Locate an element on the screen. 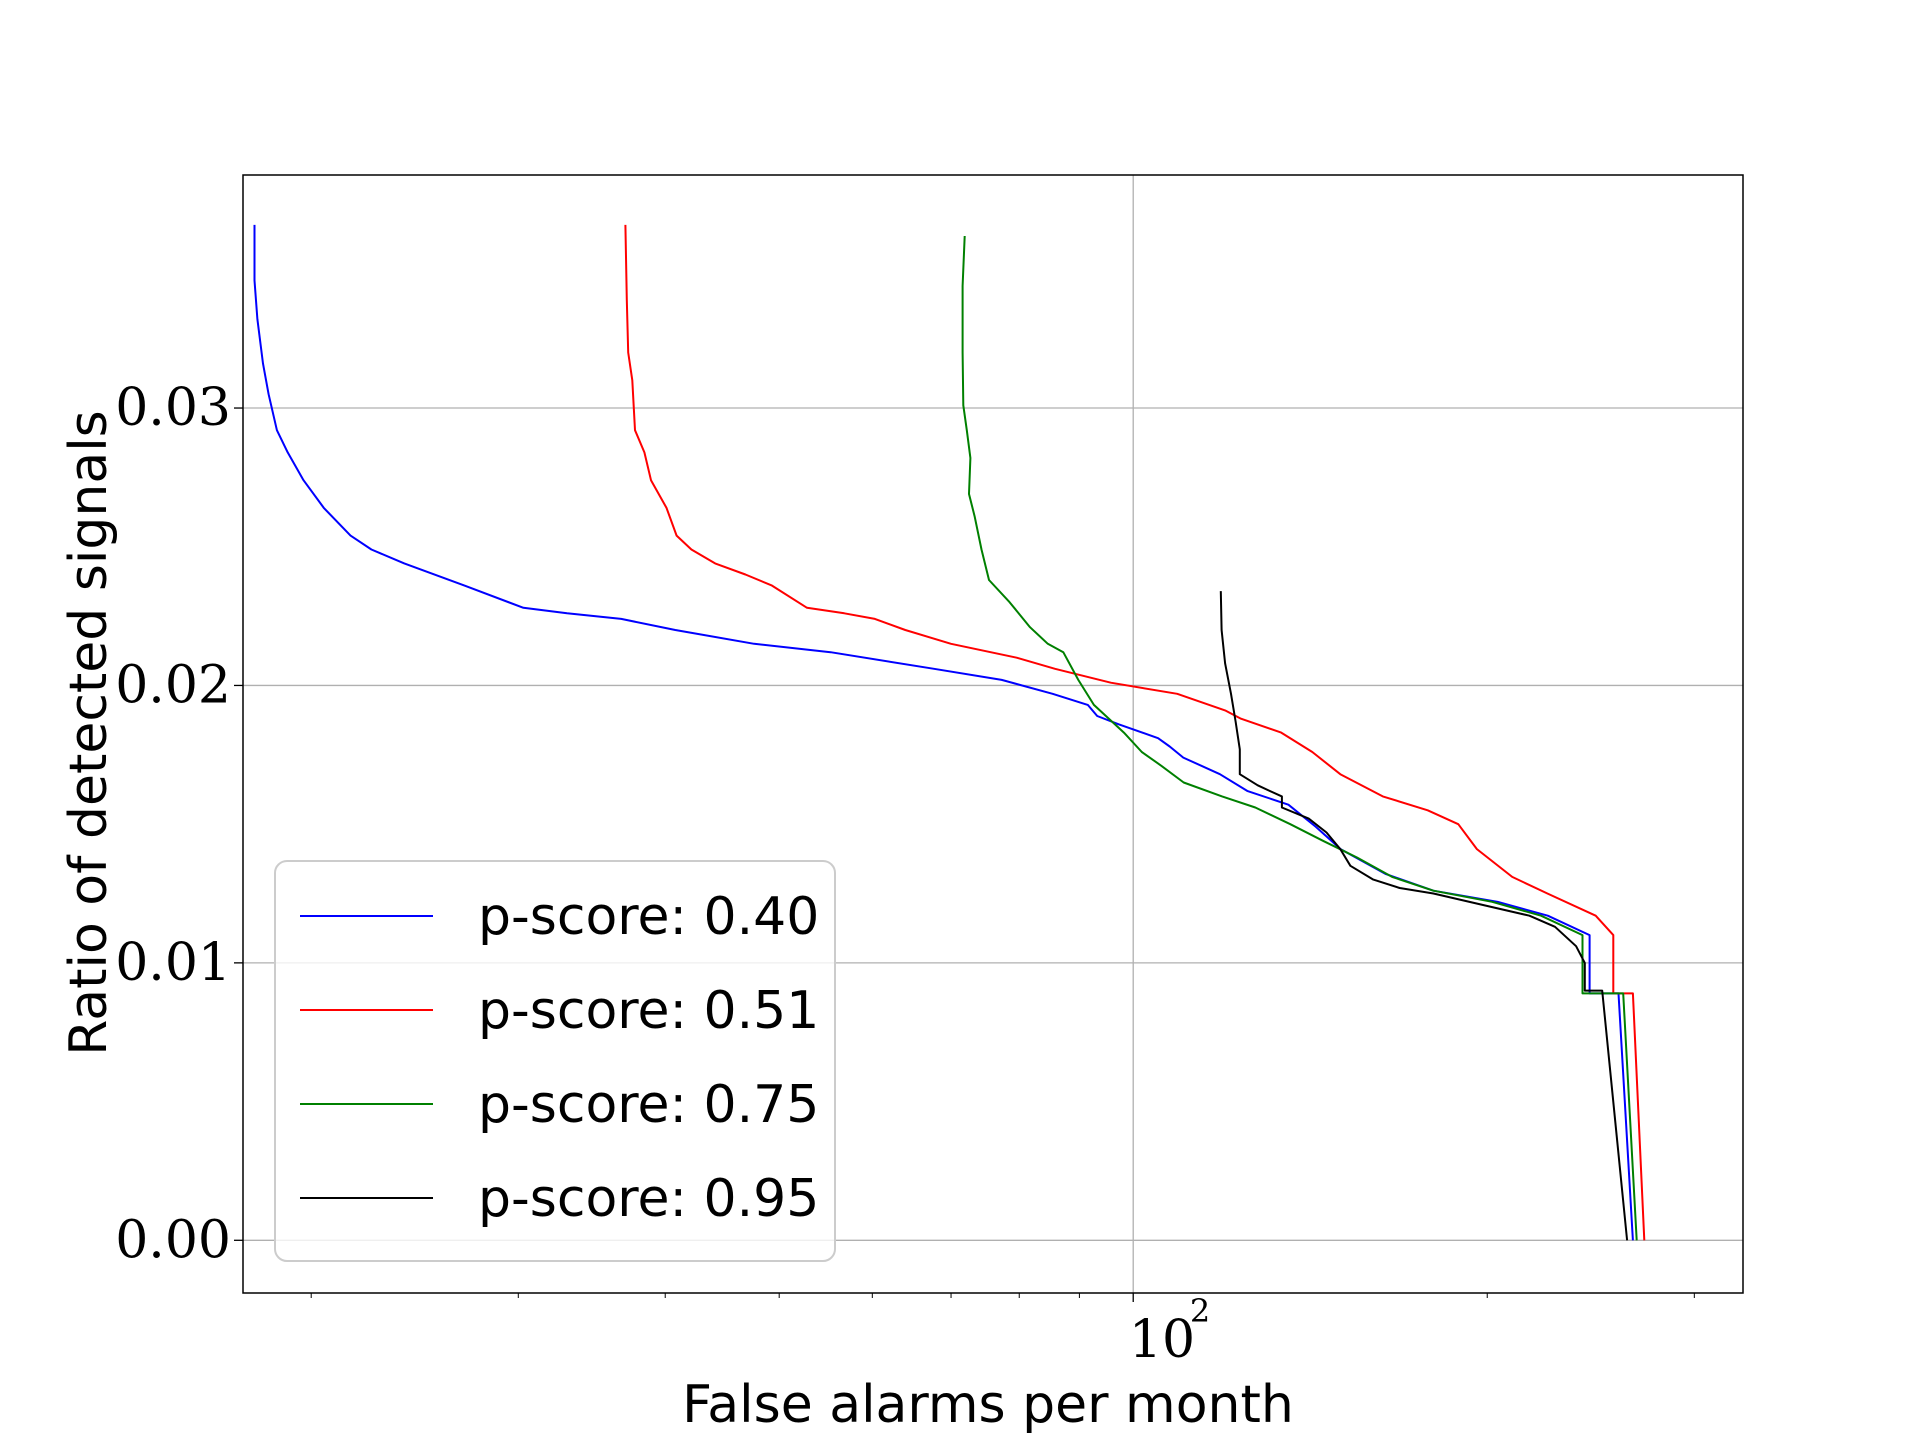  y-tick-label: 0.00 is located at coordinates (173, 1240).